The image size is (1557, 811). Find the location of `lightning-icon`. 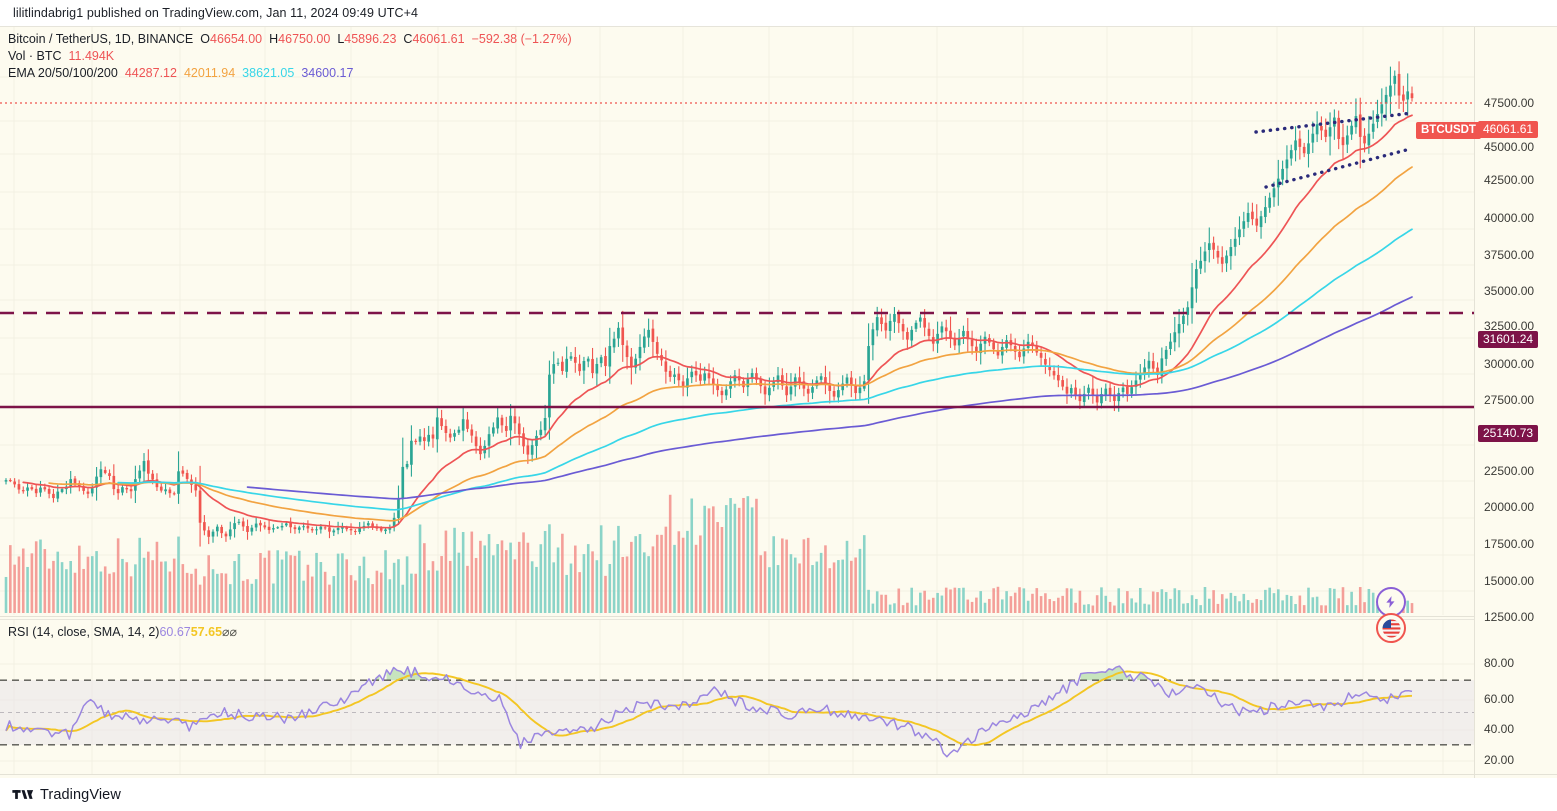

lightning-icon is located at coordinates (1390, 602).